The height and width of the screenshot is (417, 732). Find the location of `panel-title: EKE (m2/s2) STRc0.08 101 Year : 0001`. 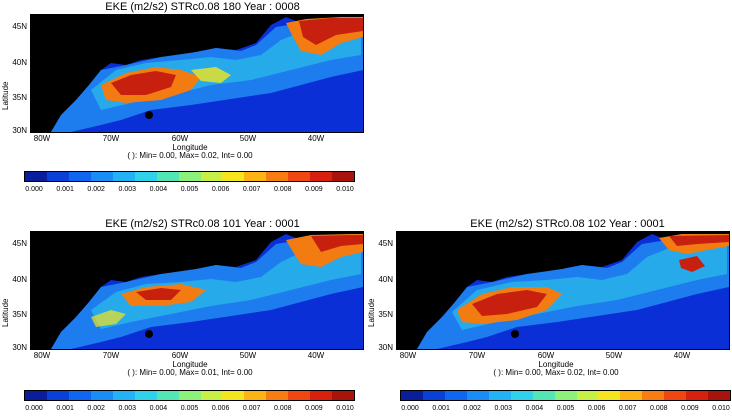

panel-title: EKE (m2/s2) STRc0.08 101 Year : 0001 is located at coordinates (202, 224).